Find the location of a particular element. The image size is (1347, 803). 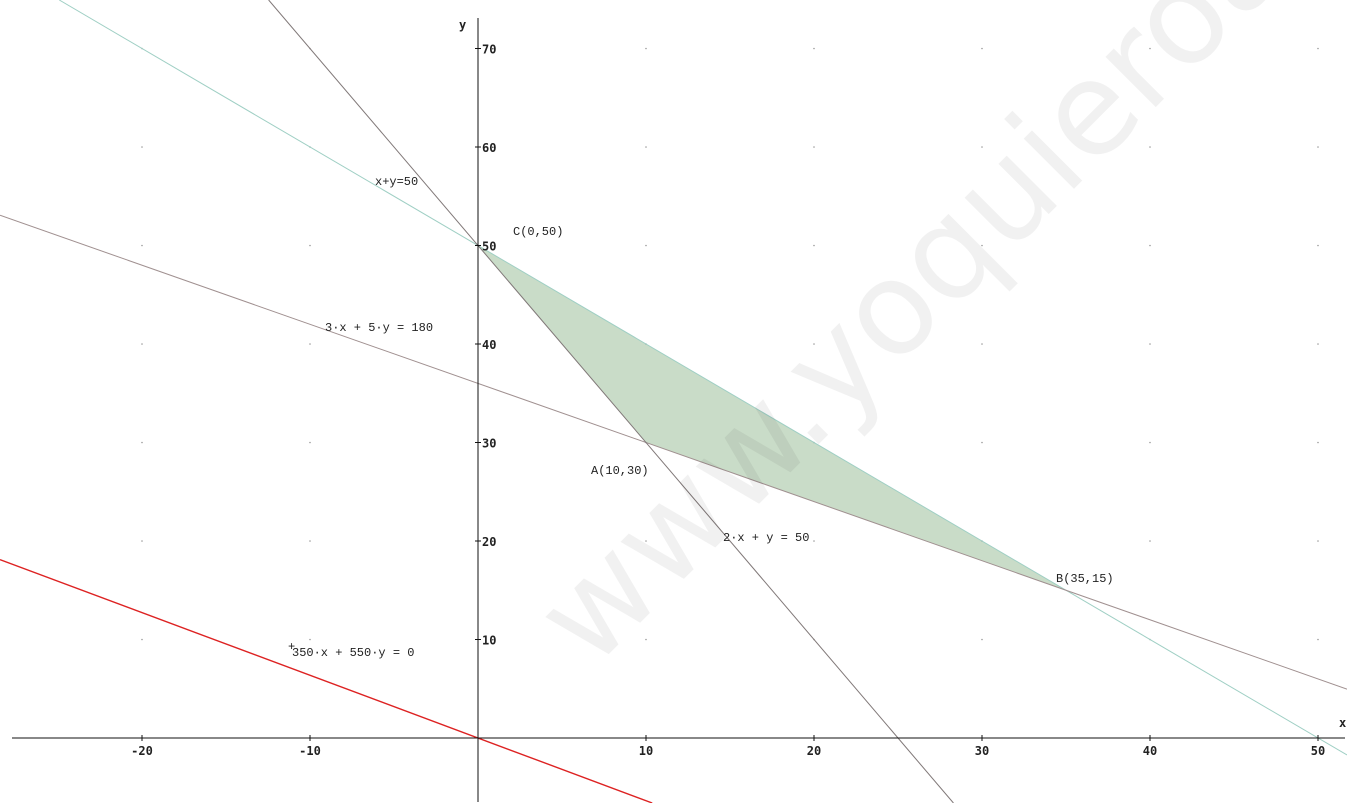

line-label-3x-5y: 3·x + 5·y = 180 is located at coordinates (379, 328).